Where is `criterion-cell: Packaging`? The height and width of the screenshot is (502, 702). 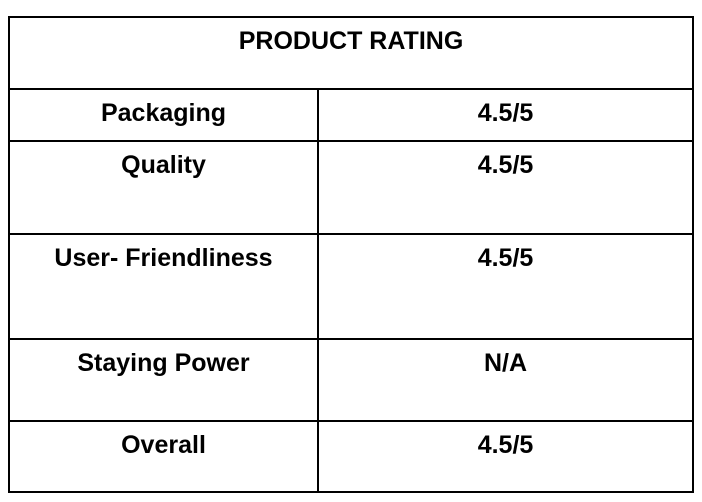 criterion-cell: Packaging is located at coordinates (163, 115).